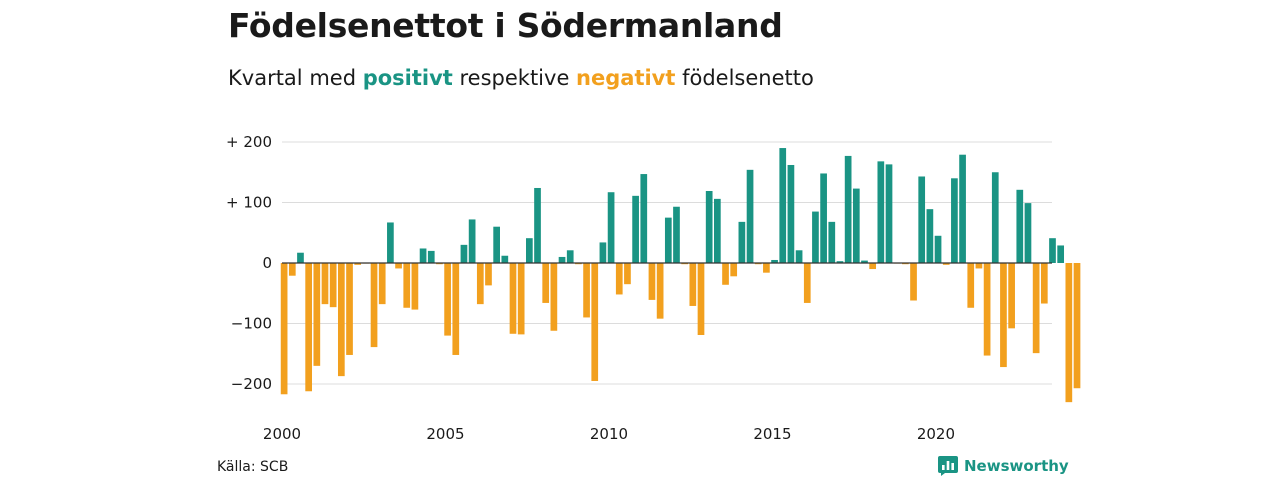 This screenshot has width=1280, height=480. Describe the element at coordinates (948, 466) in the screenshot. I see `newsworthy-logo-icon` at that location.